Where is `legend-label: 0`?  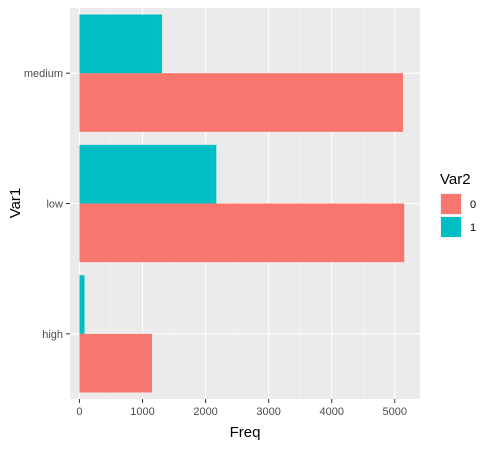 legend-label: 0 is located at coordinates (473, 205).